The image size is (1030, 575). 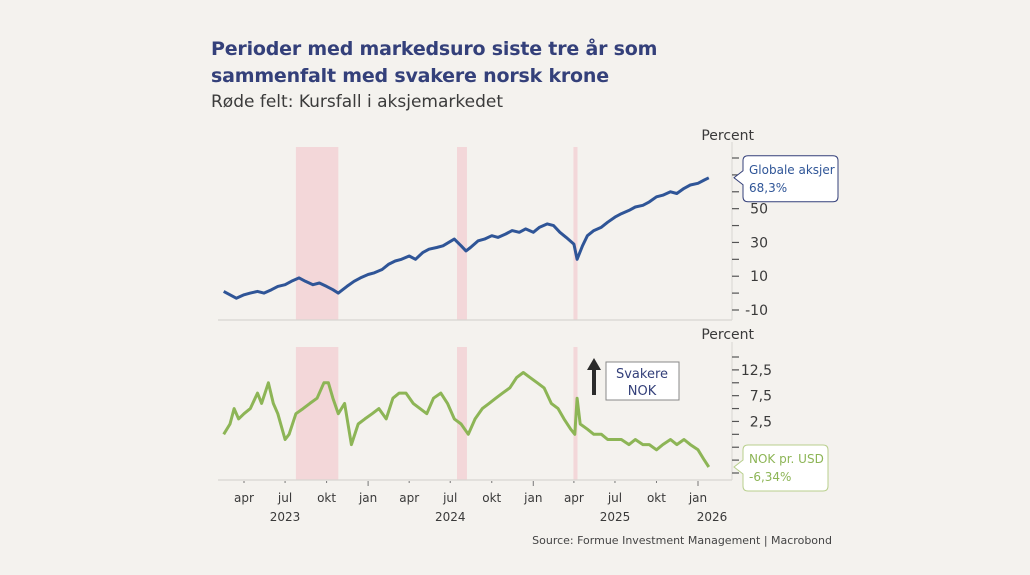 I want to click on x-year-label: 2025, so click(x=615, y=517).